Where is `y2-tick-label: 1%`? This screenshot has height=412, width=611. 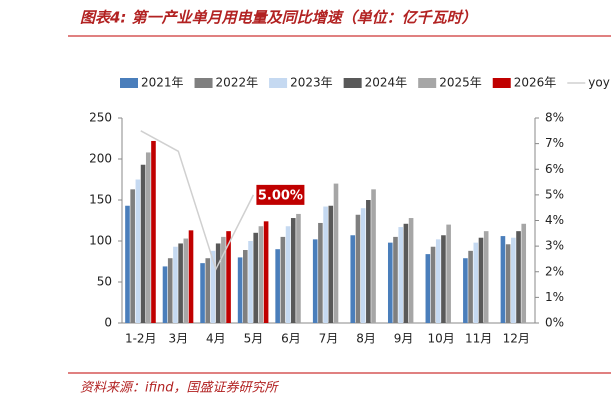
y2-tick-label: 1% is located at coordinates (554, 297).